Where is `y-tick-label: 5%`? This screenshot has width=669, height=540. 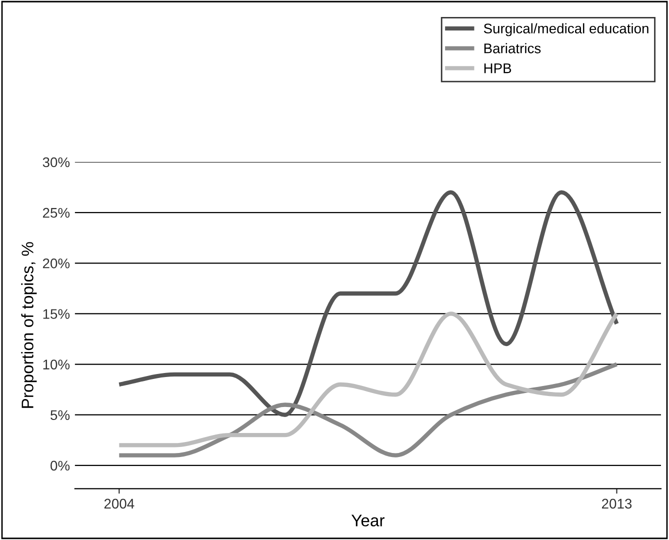 y-tick-label: 5% is located at coordinates (60, 415).